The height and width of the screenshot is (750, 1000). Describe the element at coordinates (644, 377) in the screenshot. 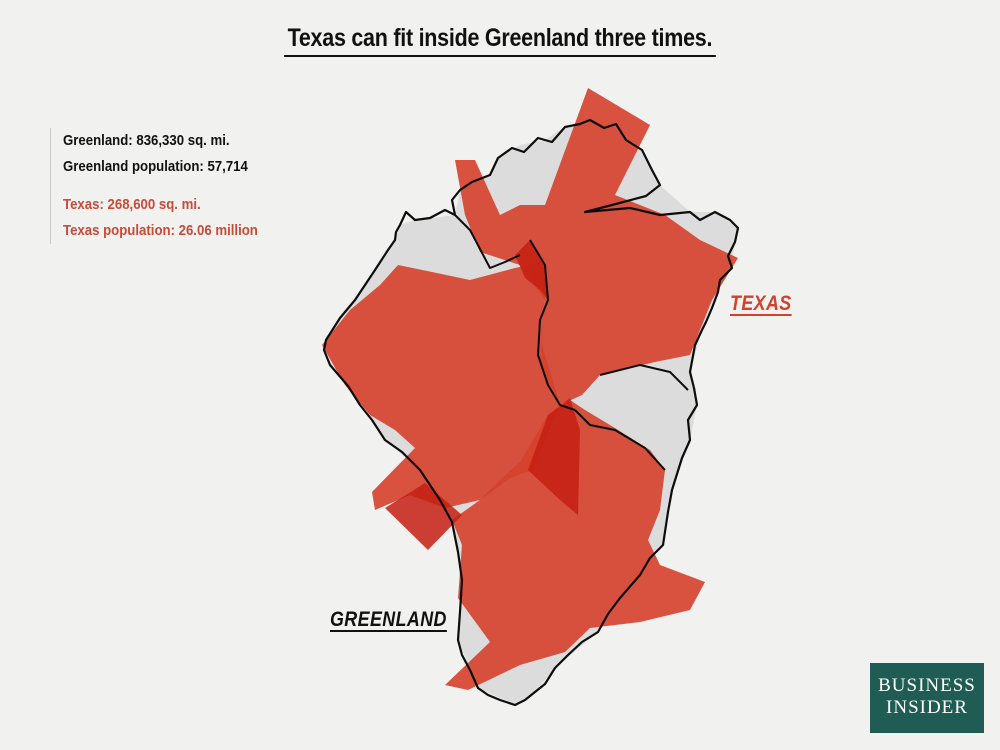

I see `fjord-east` at that location.